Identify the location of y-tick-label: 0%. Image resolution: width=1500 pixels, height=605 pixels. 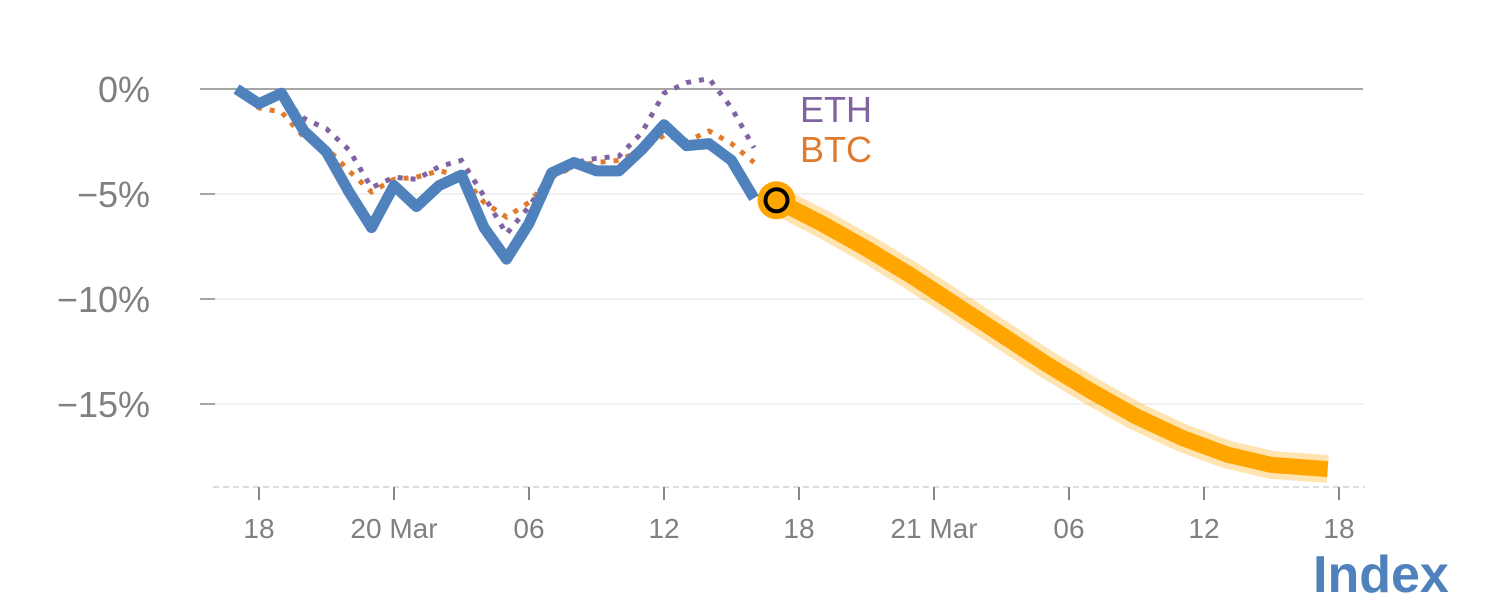
(124, 89).